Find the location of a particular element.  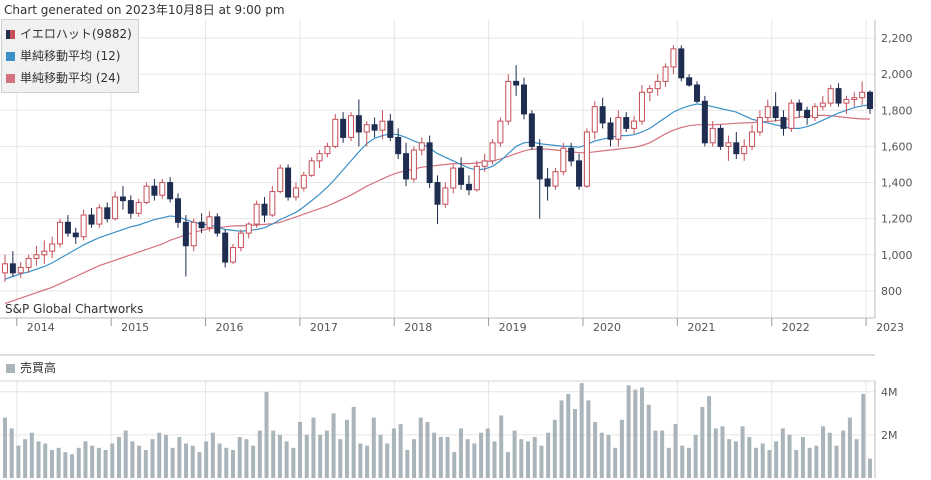

legend-item-price: イエロハット(9882) is located at coordinates (69, 34).